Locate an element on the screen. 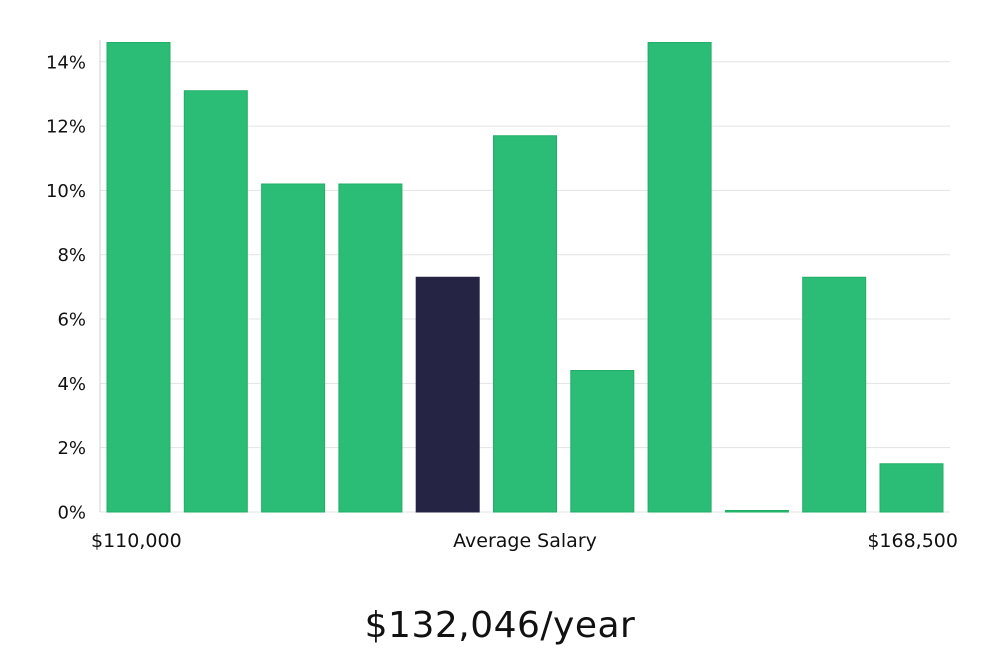 This screenshot has width=1000, height=660. y-tick-label: 8% is located at coordinates (71, 255).